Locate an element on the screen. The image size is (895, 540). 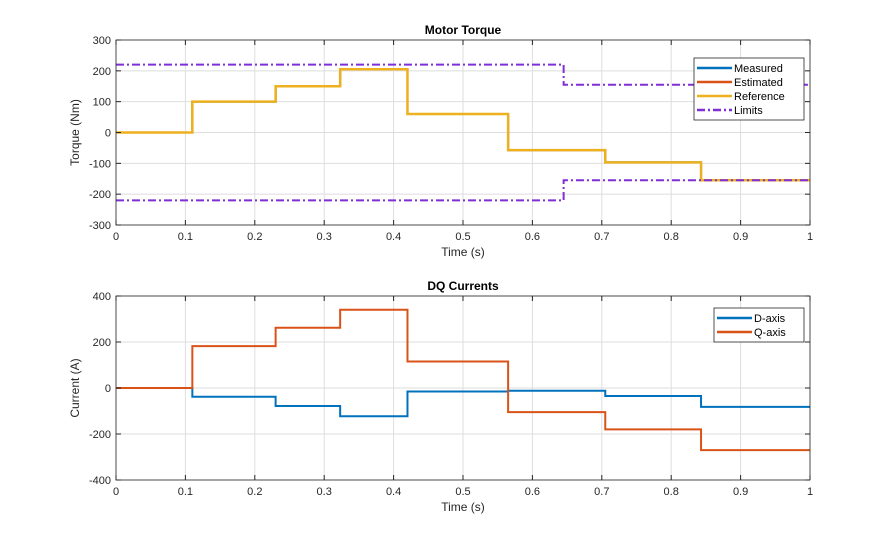
y-tick-label: -400 is located at coordinates (100, 481).